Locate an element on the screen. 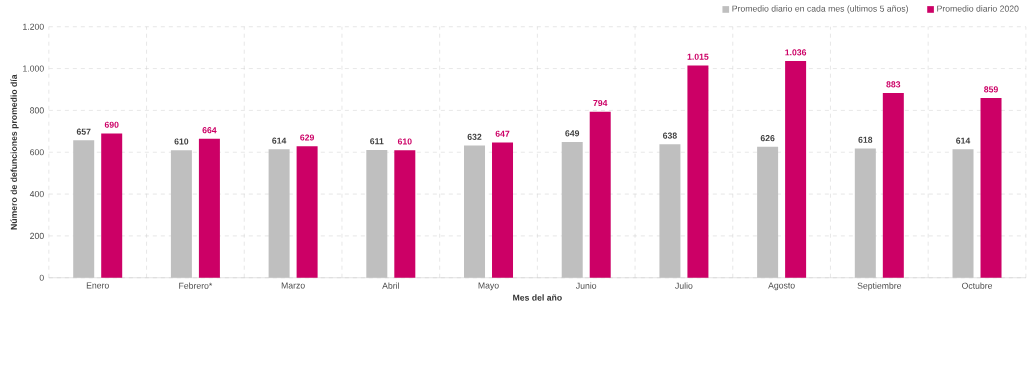 The image size is (1030, 370). data-label: 883 is located at coordinates (893, 84).